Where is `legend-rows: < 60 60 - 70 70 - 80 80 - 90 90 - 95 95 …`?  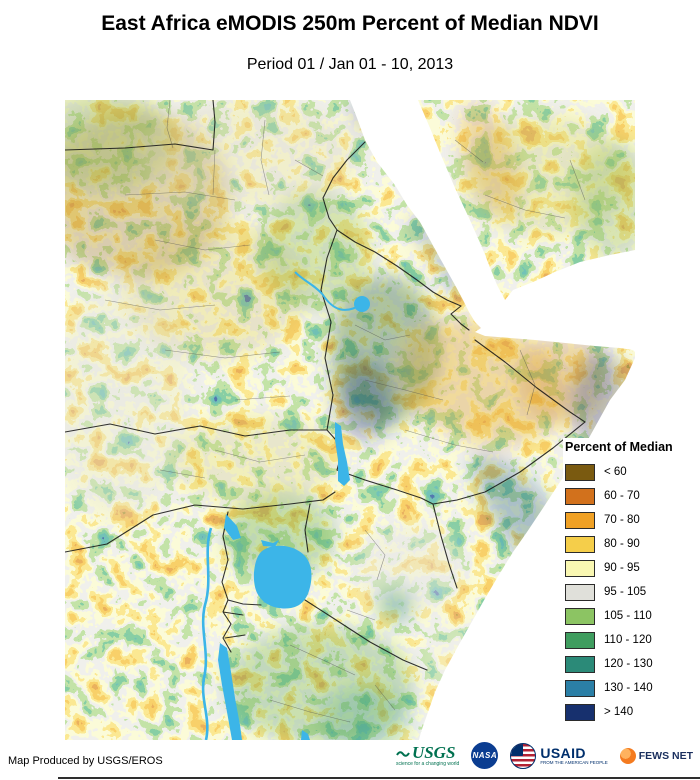 legend-rows: < 60 60 - 70 70 - 80 80 - 90 90 - 95 95 … is located at coordinates (632, 592).